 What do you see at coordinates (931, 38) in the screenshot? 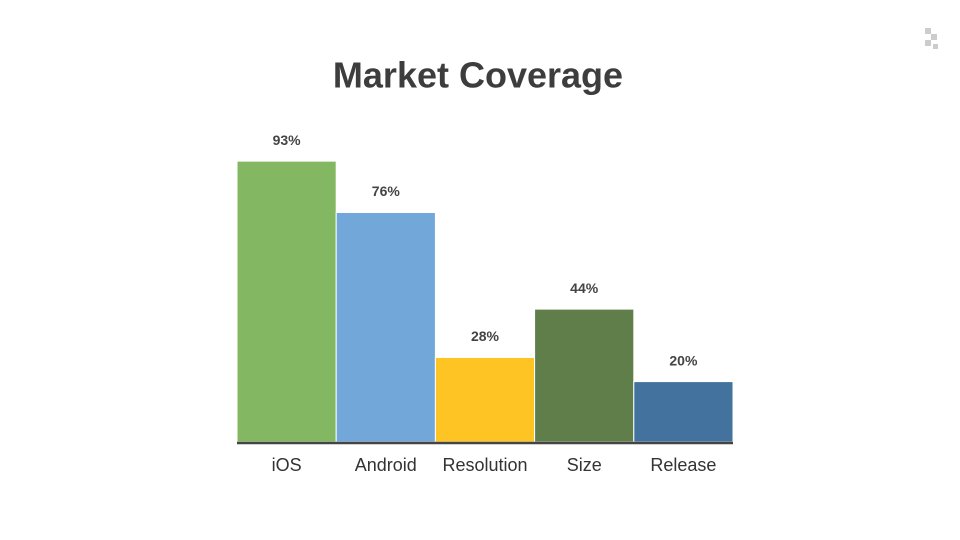
I see `logo` at bounding box center [931, 38].